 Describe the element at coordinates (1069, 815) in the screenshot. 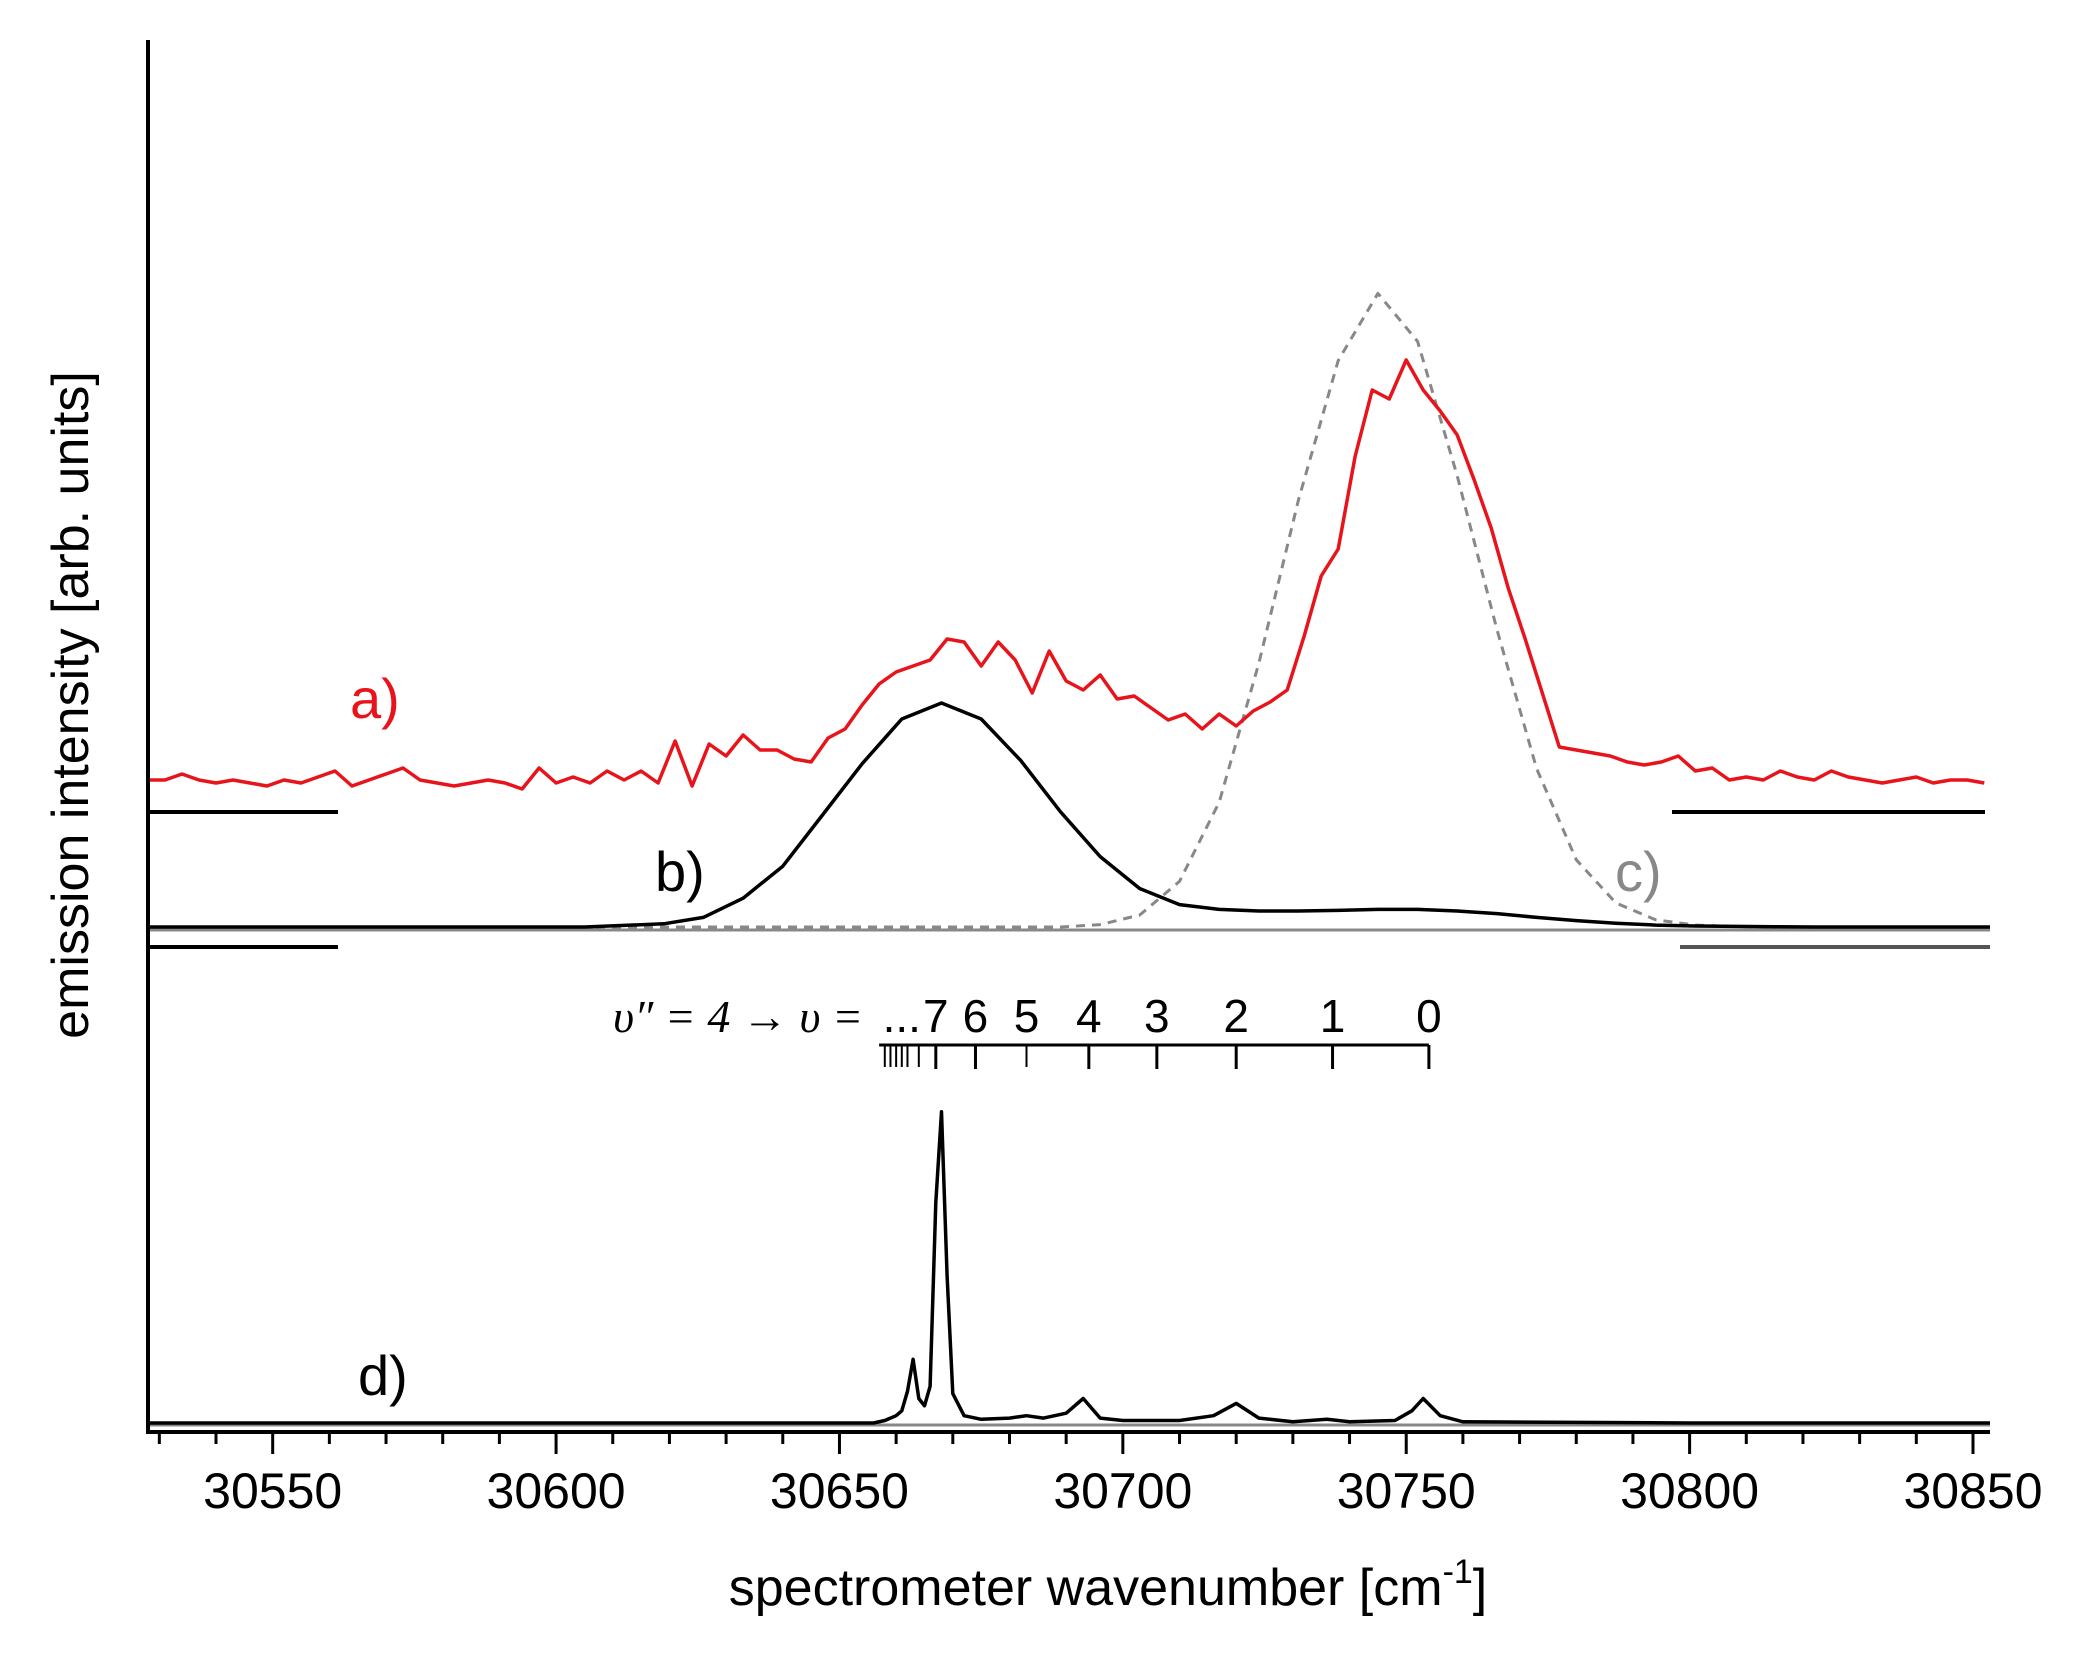

I see `series-line-b` at that location.